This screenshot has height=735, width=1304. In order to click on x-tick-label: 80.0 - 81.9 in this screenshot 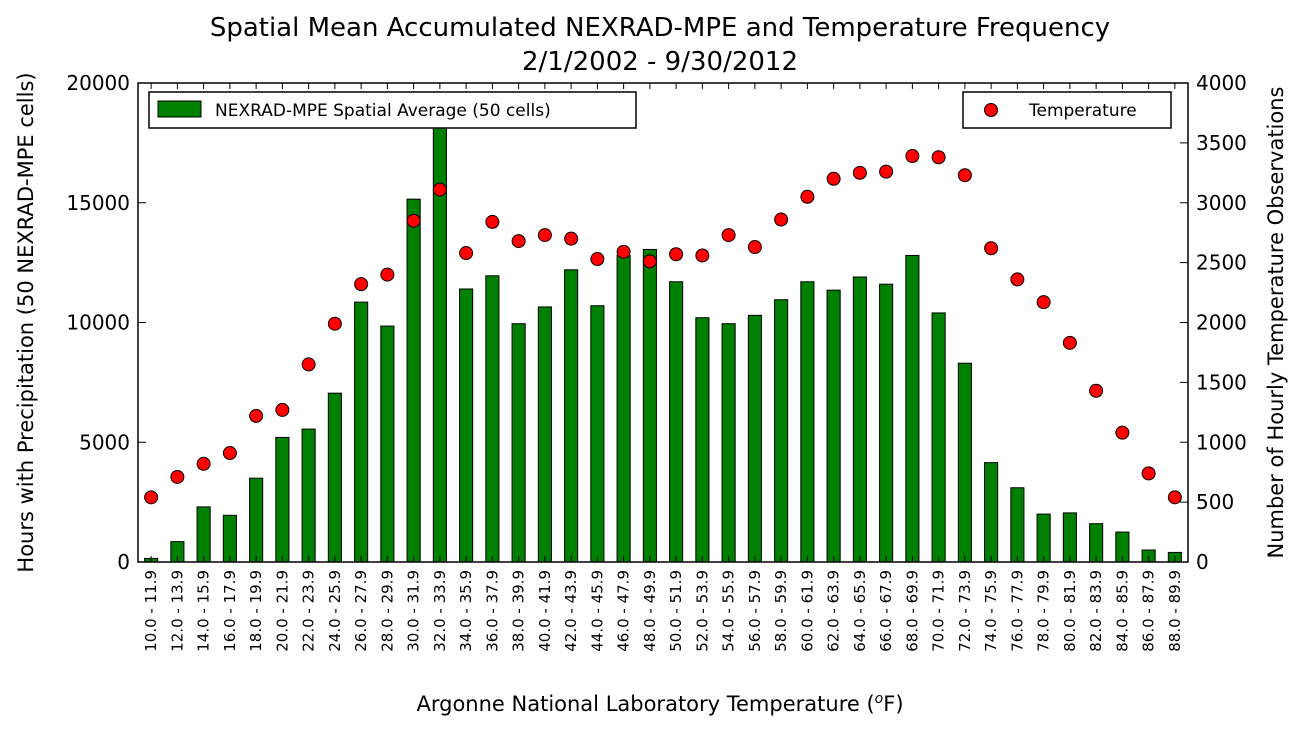, I will do `click(1070, 611)`.